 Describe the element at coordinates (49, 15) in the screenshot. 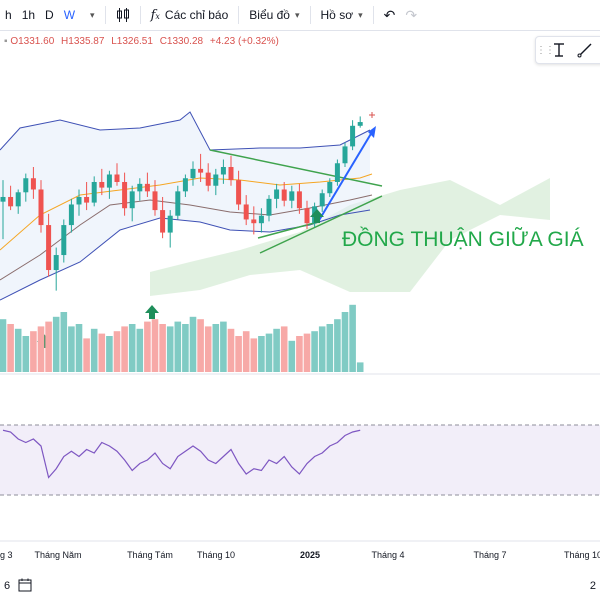

I see `timeframe-d: D` at that location.